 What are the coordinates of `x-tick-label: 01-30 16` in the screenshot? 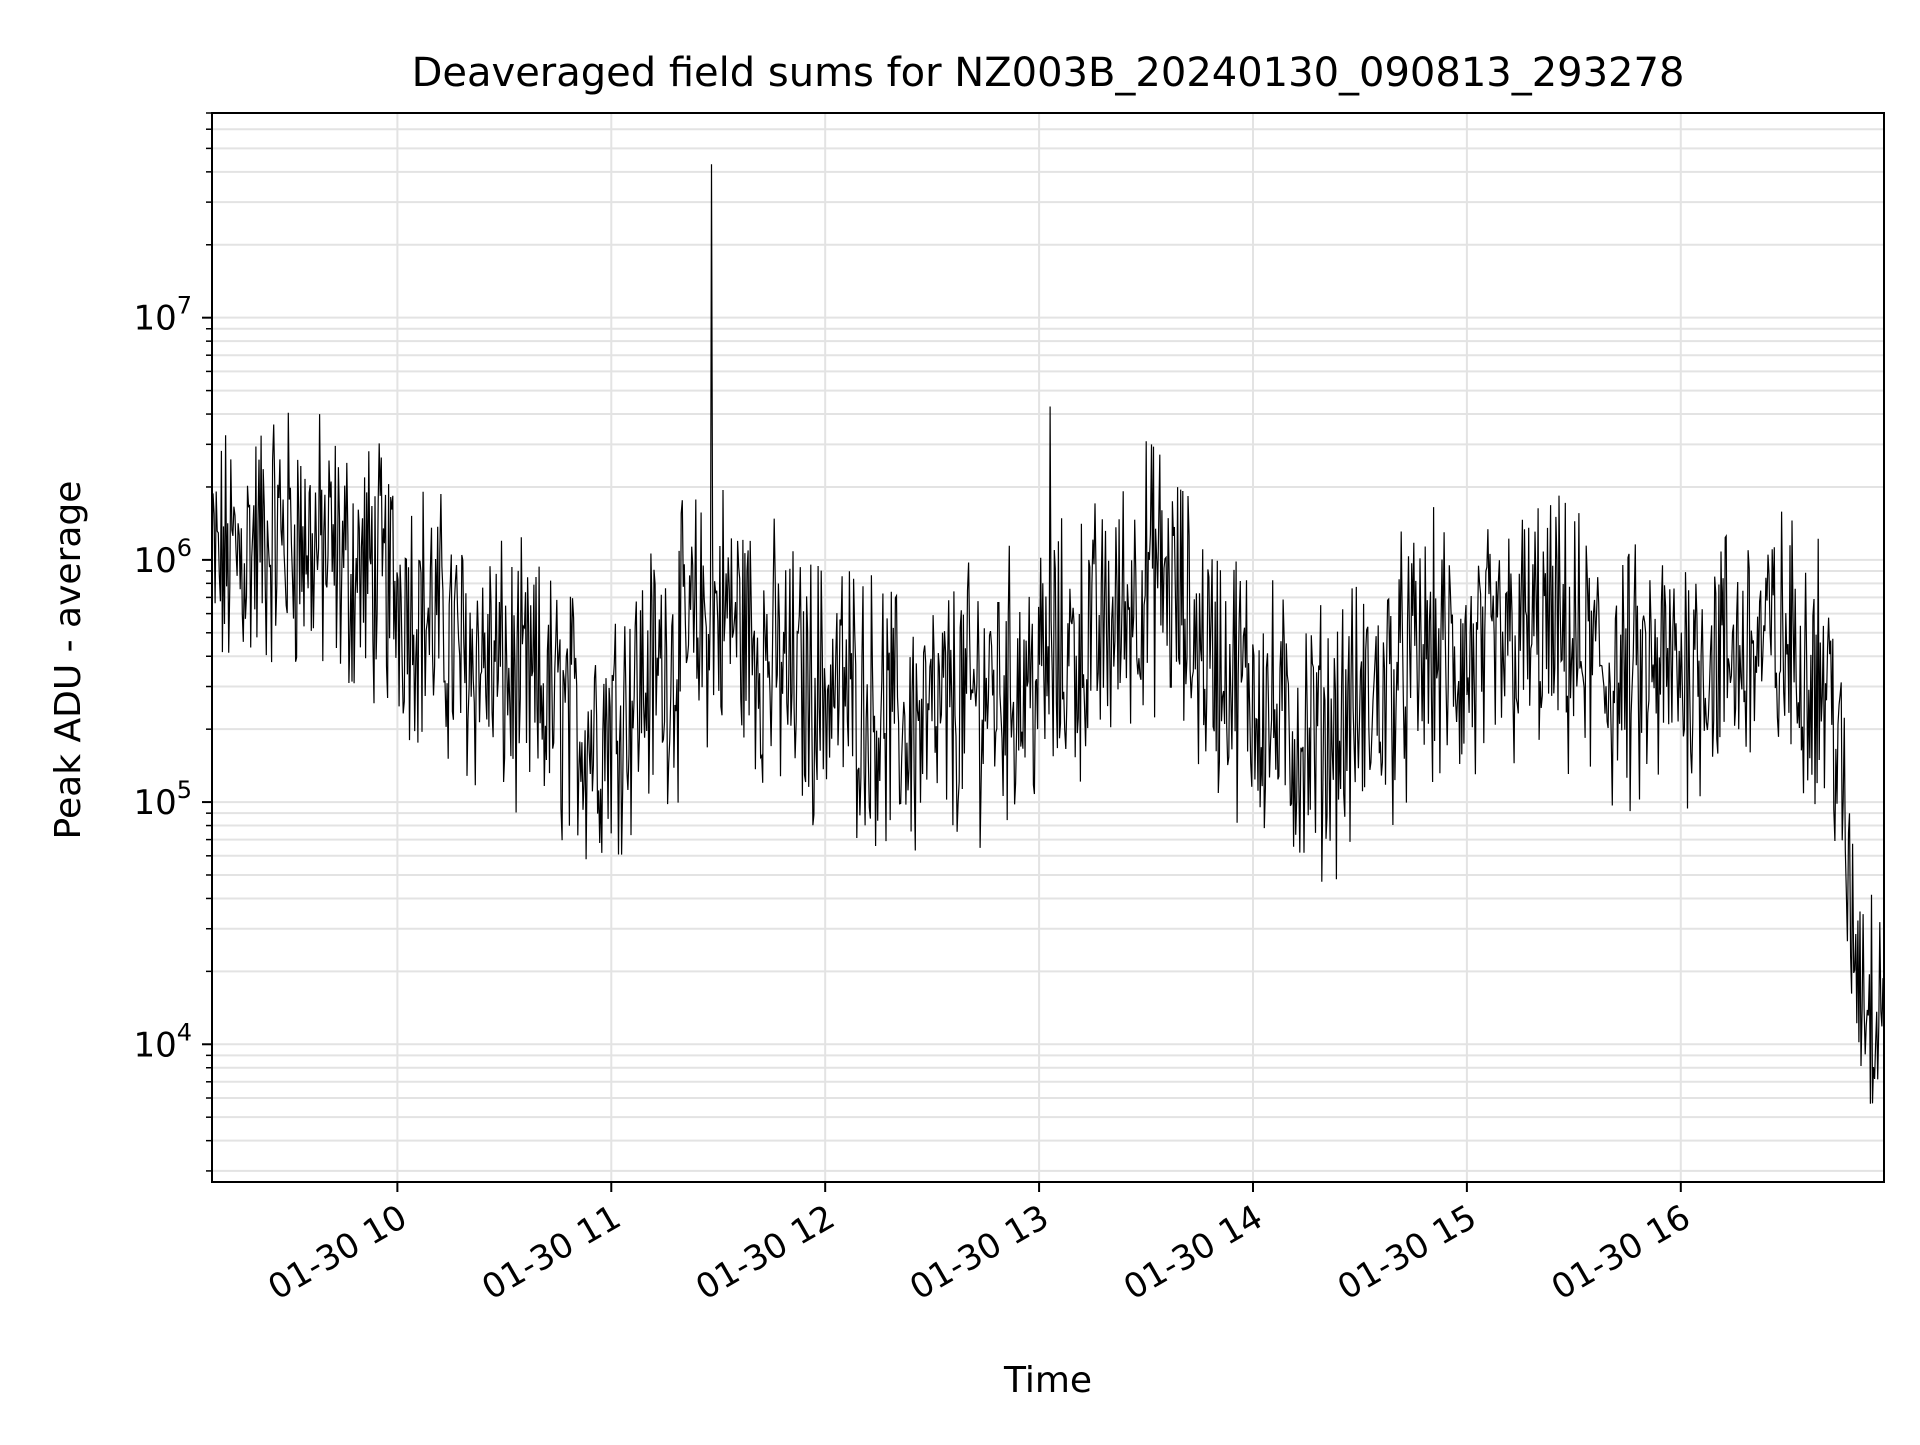 It's located at (1621, 1252).